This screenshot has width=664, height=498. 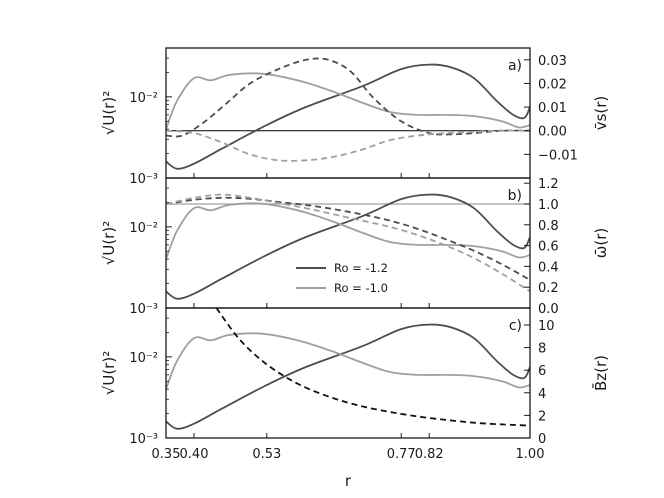 I want to click on right-axis-label: B̄z(r), so click(x=600, y=373).